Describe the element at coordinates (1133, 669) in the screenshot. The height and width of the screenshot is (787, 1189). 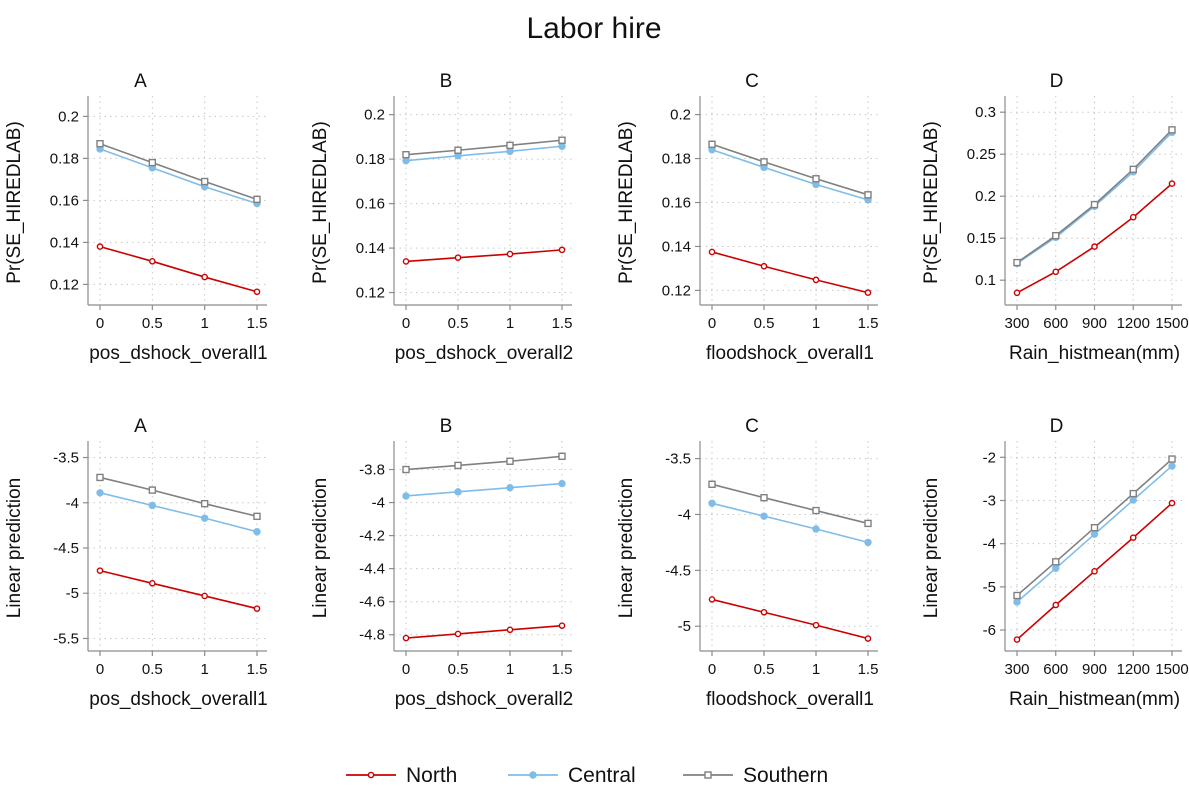
I see `x-tick-label: 1200` at that location.